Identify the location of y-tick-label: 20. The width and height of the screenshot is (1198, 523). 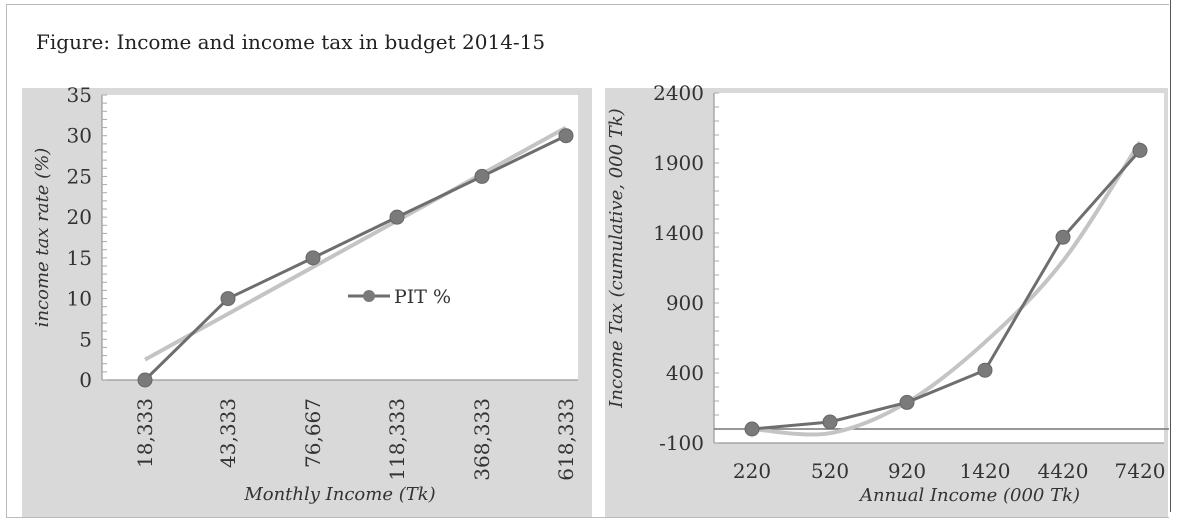
(79, 217).